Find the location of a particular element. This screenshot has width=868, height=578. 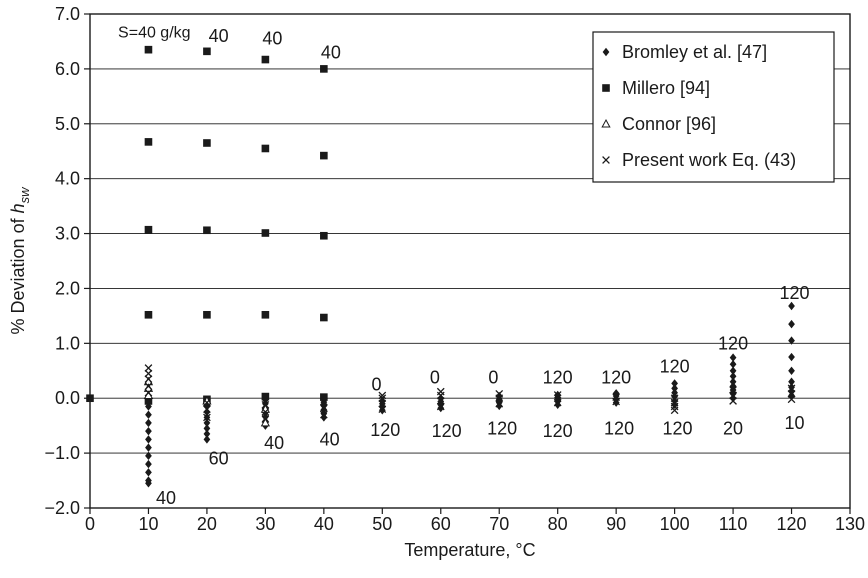

x-tick-label: 110 is located at coordinates (733, 524).